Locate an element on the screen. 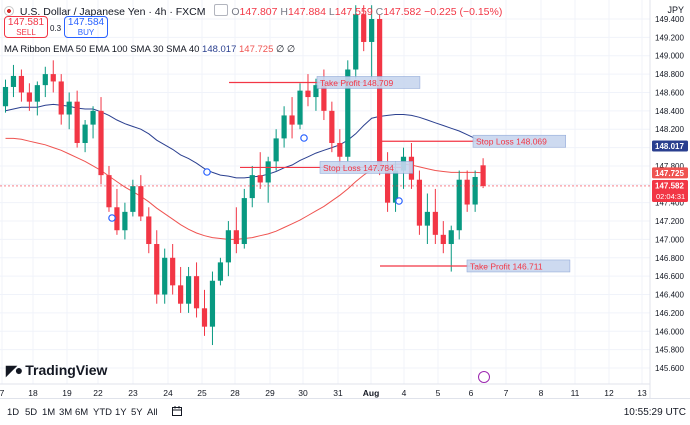 Image resolution: width=690 pixels, height=425 pixels. close-label: C is located at coordinates (379, 12).